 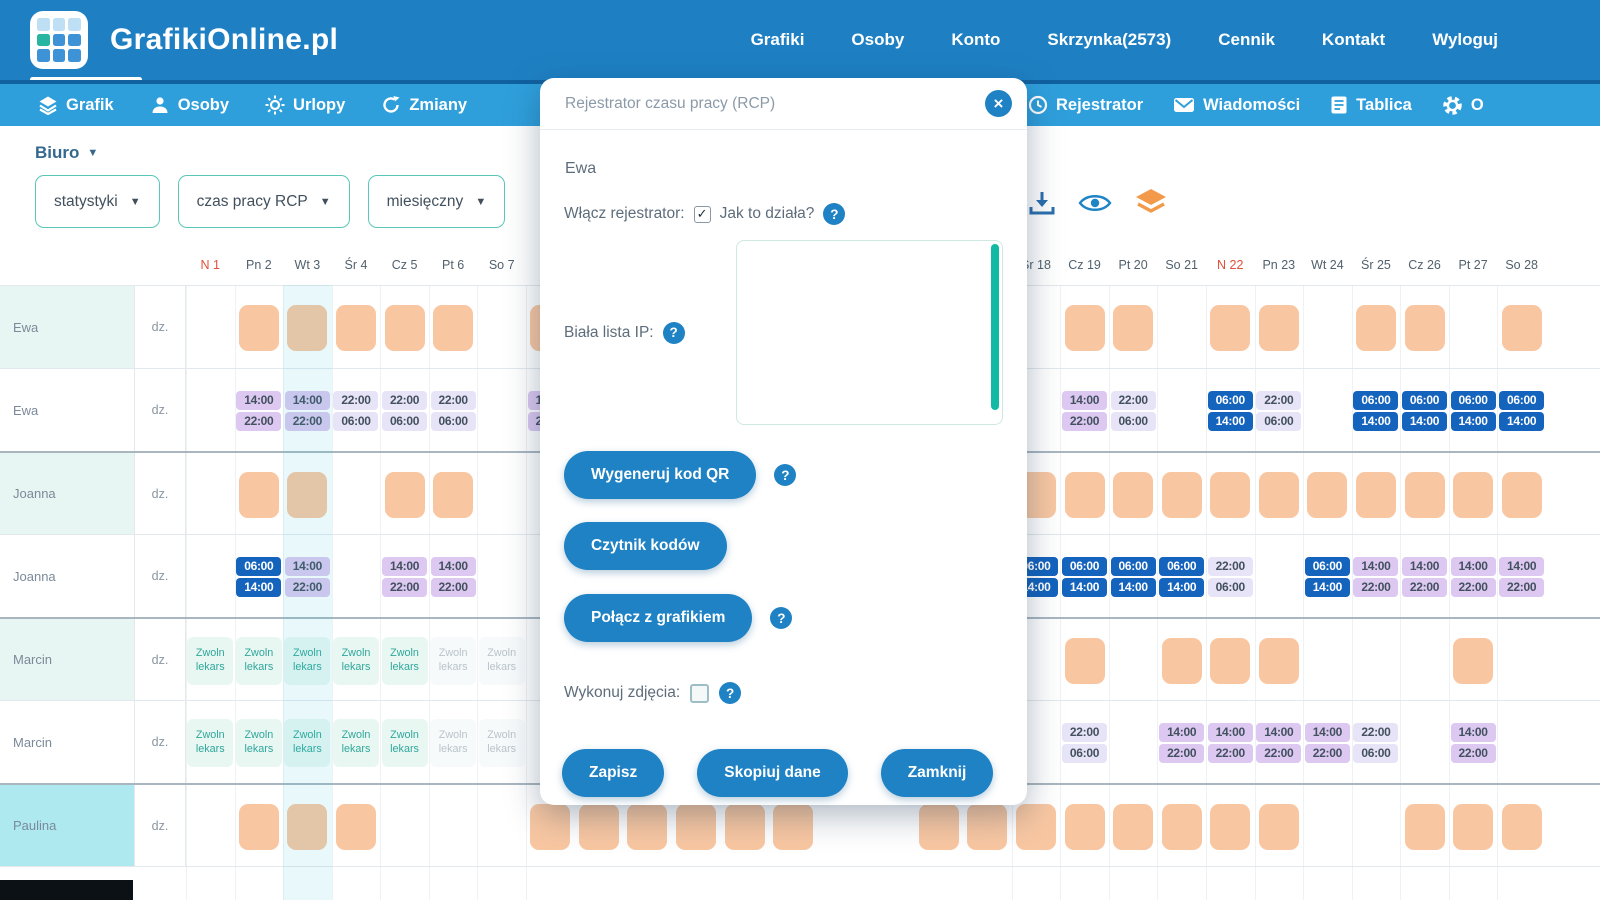 What do you see at coordinates (184, 46) in the screenshot?
I see `brand: GrafikiOnline.pl` at bounding box center [184, 46].